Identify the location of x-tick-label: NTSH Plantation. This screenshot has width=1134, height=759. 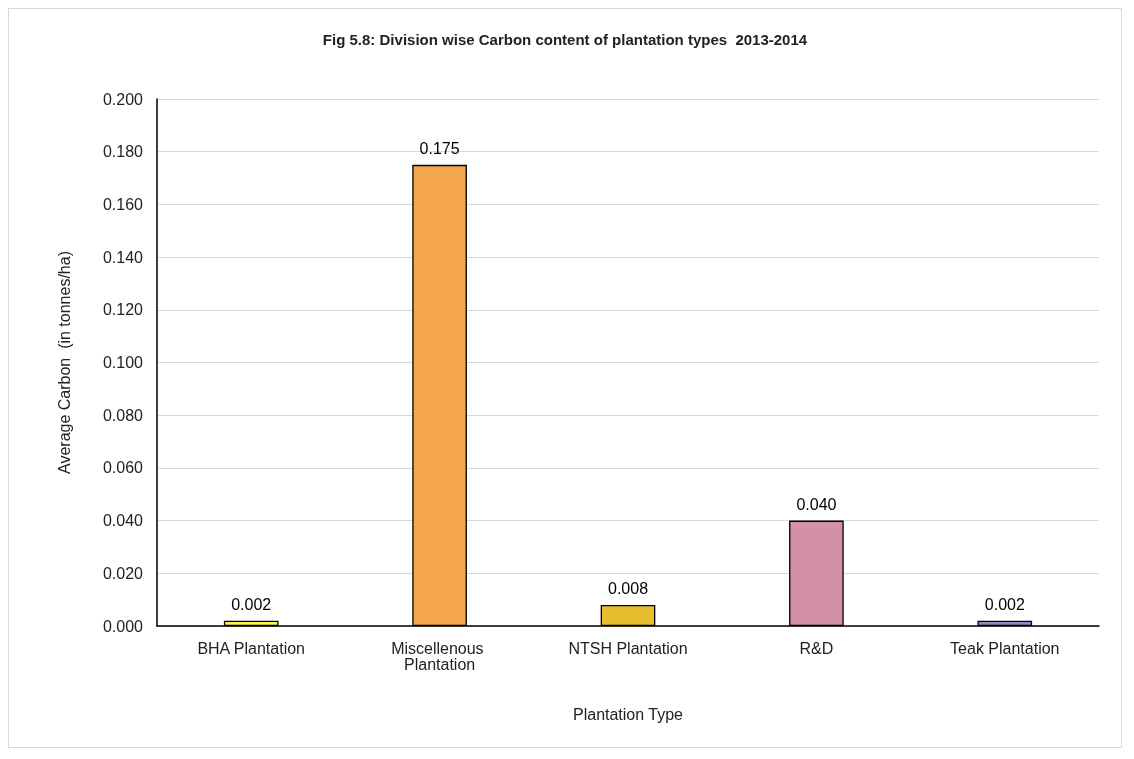
(628, 648).